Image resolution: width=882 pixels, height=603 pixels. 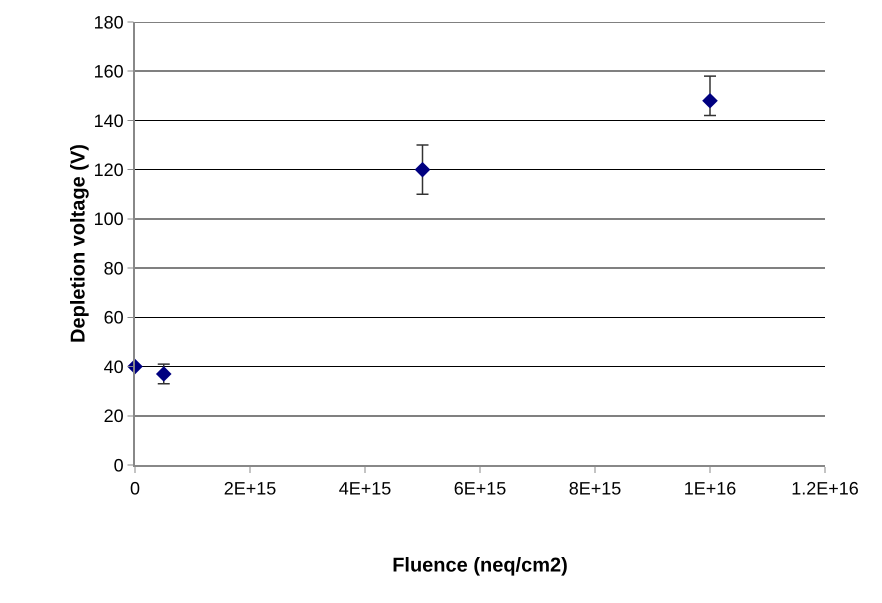 I want to click on x-tick-label: 8E+15, so click(x=595, y=488).